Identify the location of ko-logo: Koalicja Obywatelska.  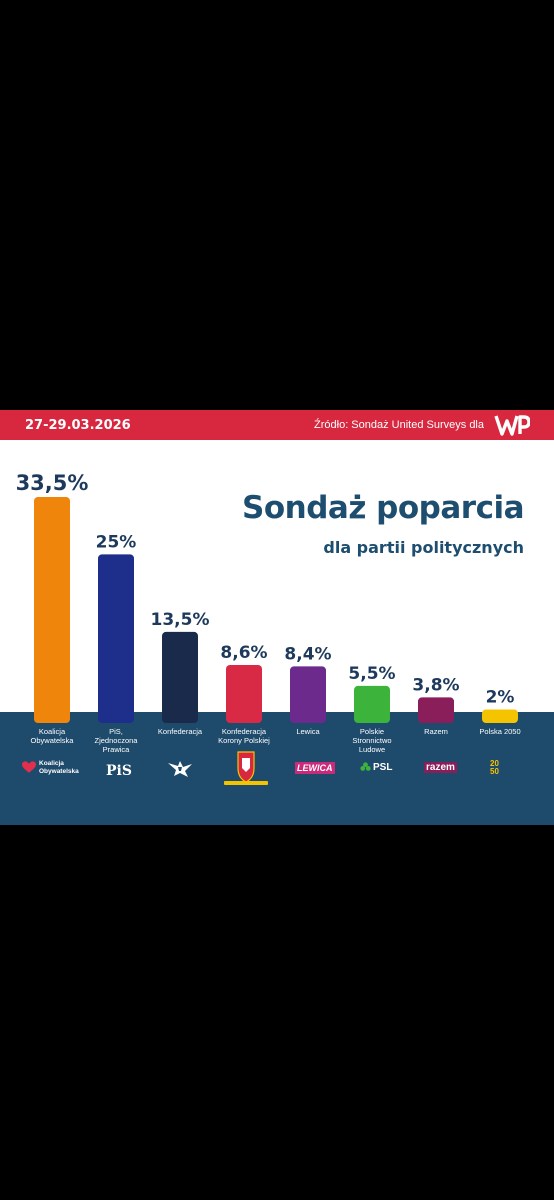
(53, 769).